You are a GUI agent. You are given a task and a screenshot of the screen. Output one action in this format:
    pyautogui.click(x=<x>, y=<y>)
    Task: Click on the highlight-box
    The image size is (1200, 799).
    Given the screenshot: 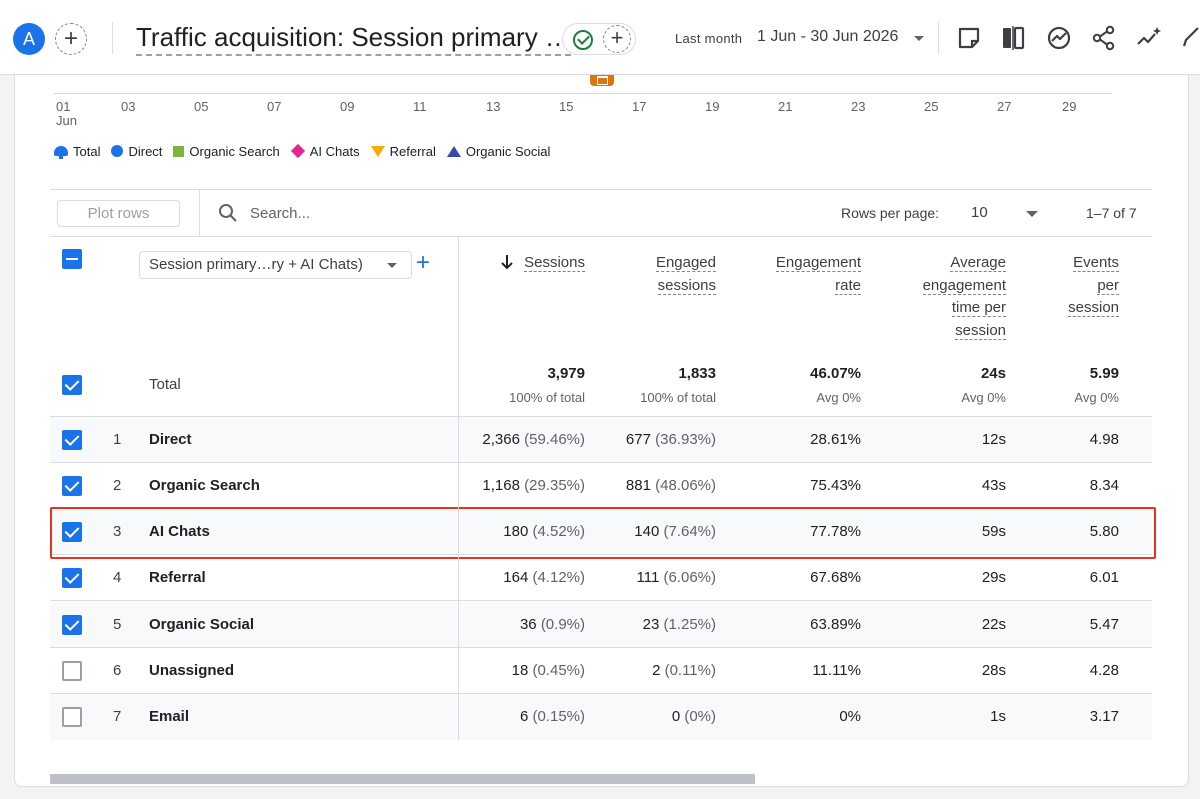 What is the action you would take?
    pyautogui.click(x=603, y=533)
    